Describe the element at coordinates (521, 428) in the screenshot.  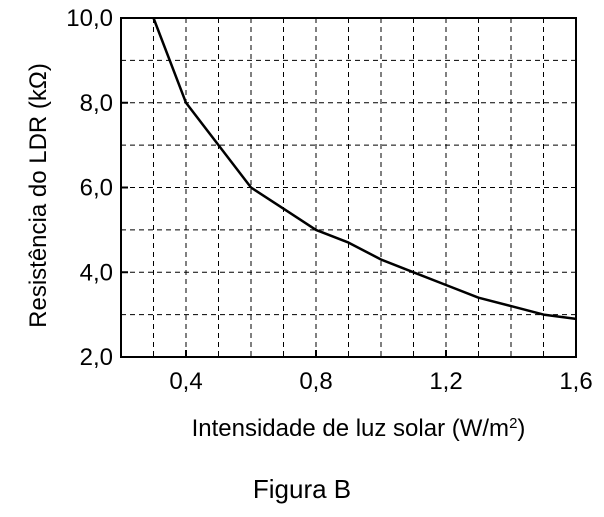
I see `x-axis-title-end: )` at that location.